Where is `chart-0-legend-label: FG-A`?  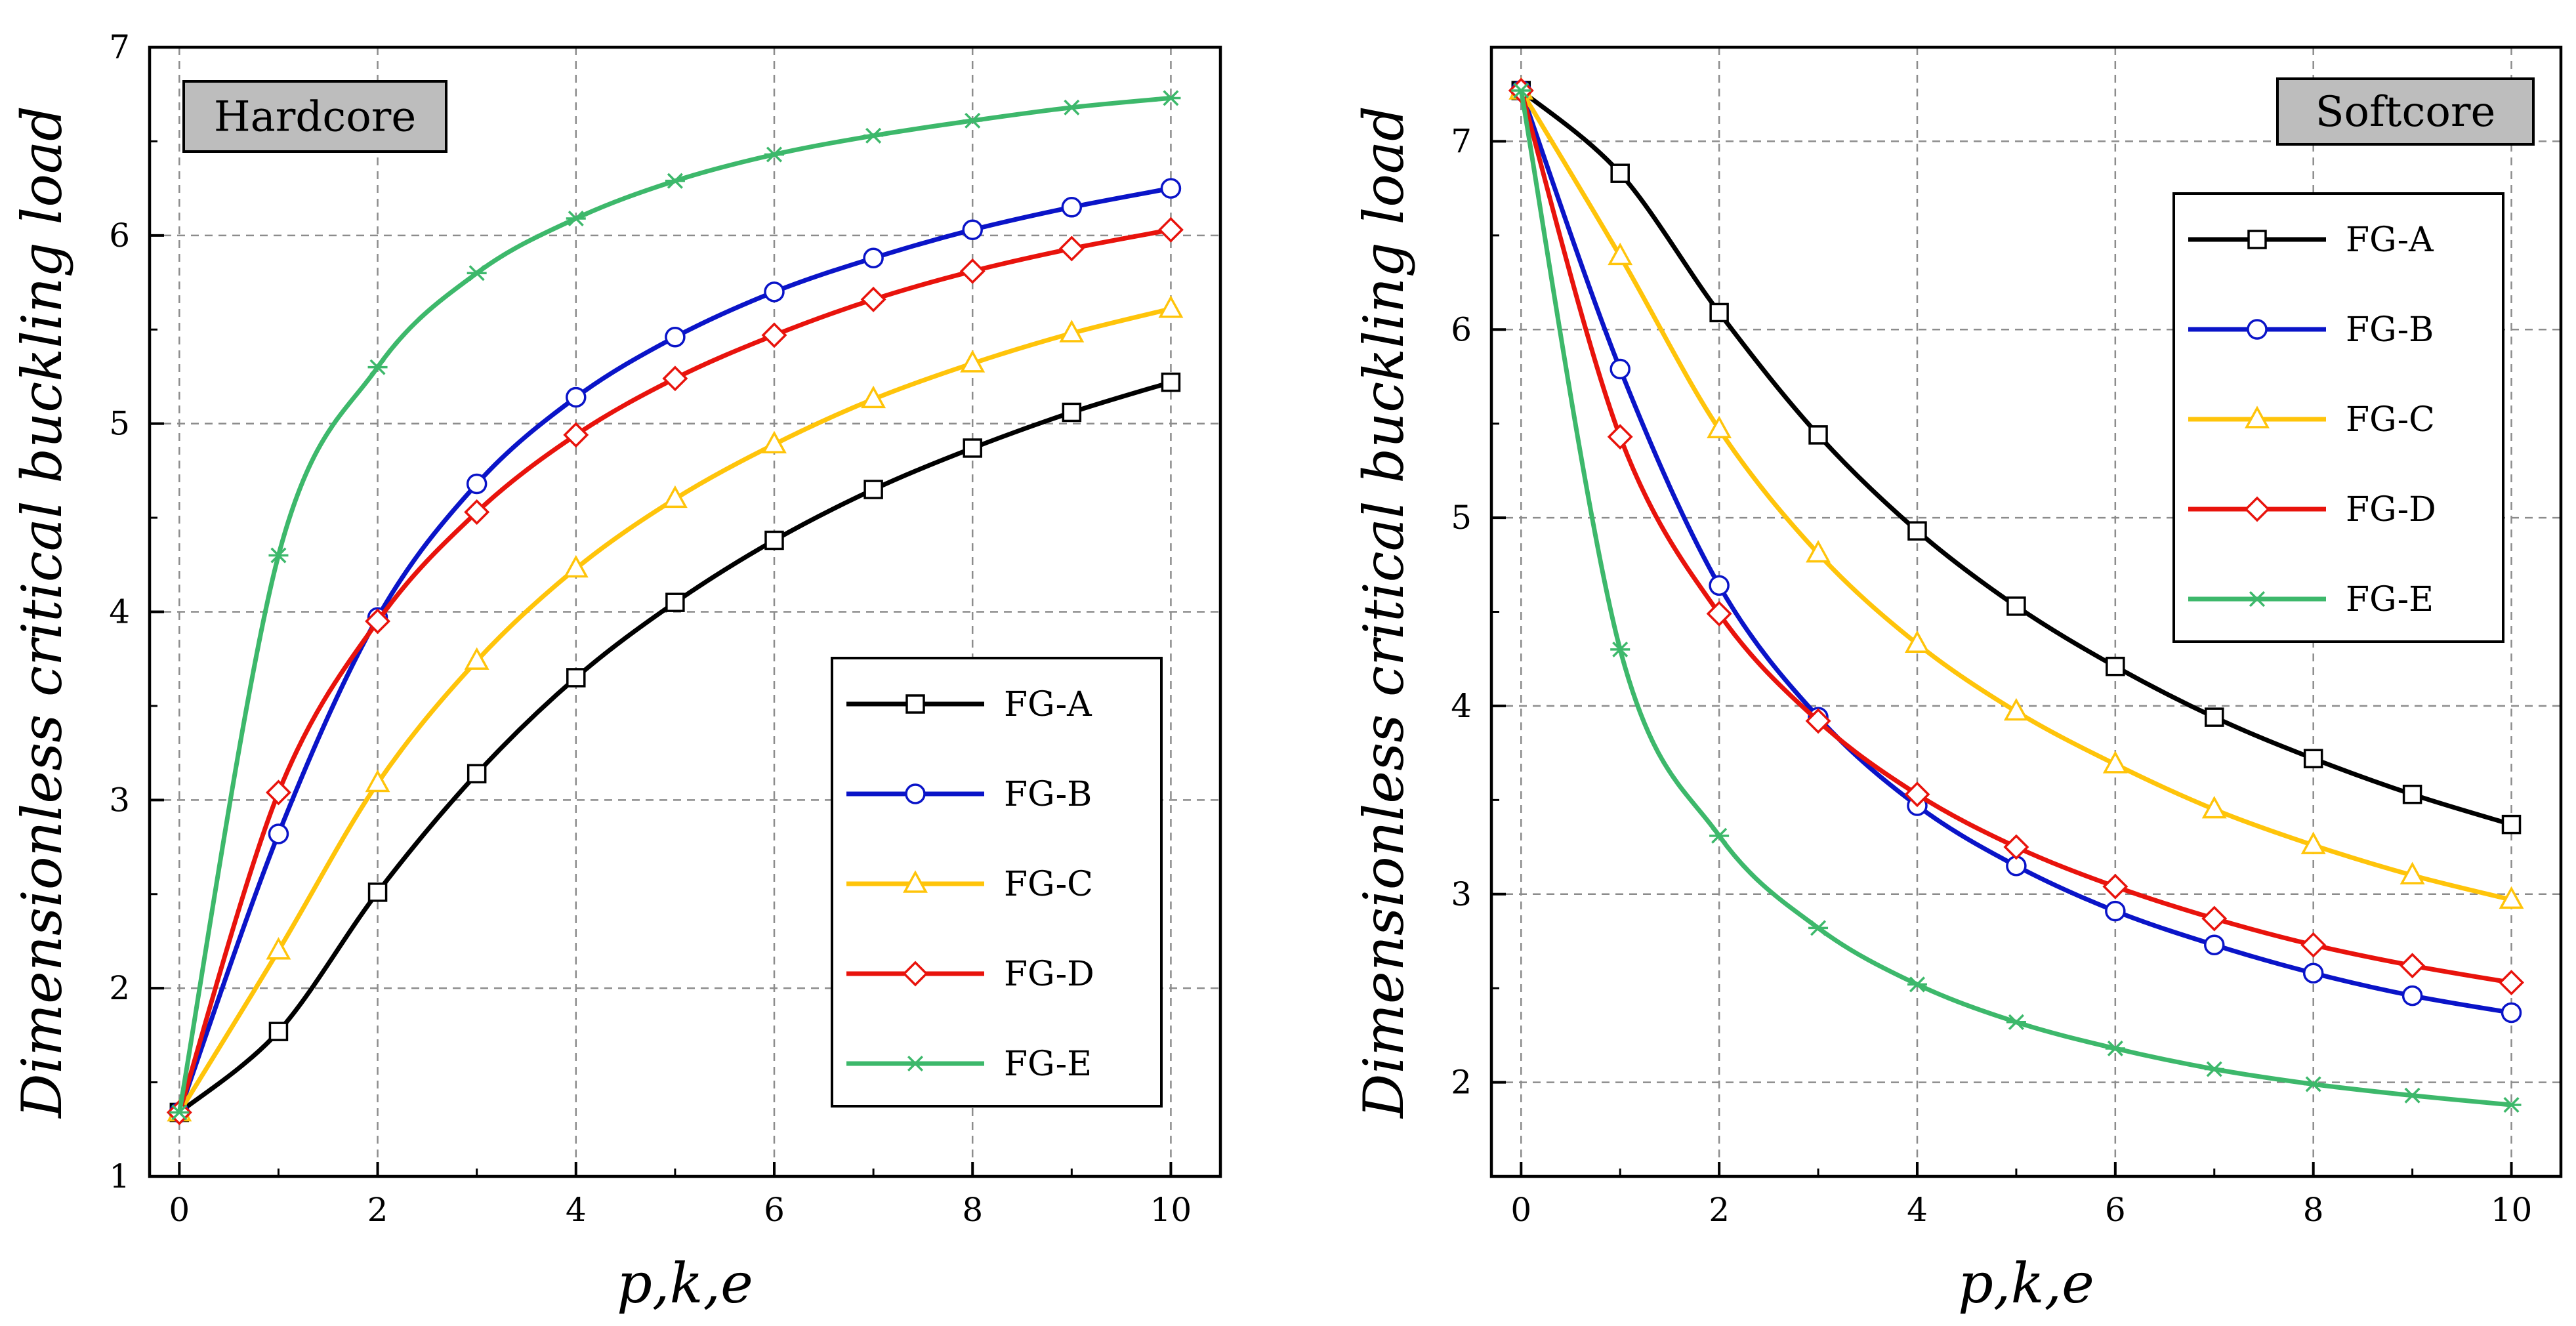
chart-0-legend-label: FG-A is located at coordinates (1048, 704).